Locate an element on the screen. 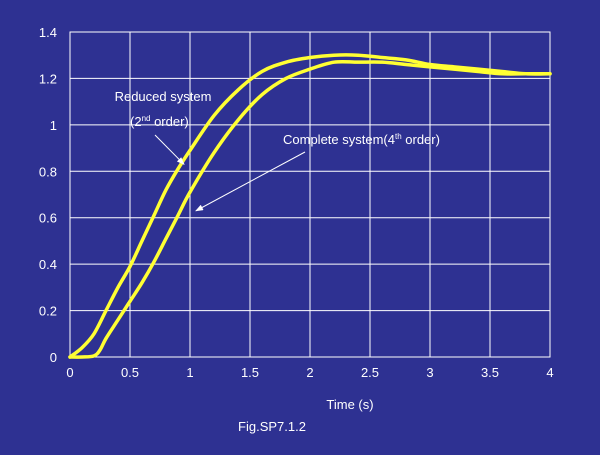 This screenshot has height=455, width=600. x-tick-label: 2.5 is located at coordinates (370, 372).